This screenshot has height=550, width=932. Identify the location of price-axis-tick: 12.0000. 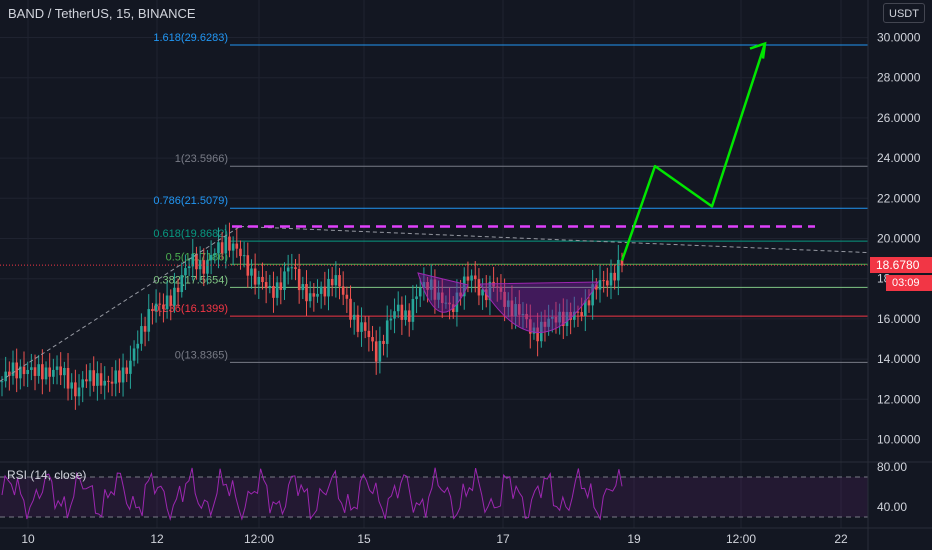
(899, 399).